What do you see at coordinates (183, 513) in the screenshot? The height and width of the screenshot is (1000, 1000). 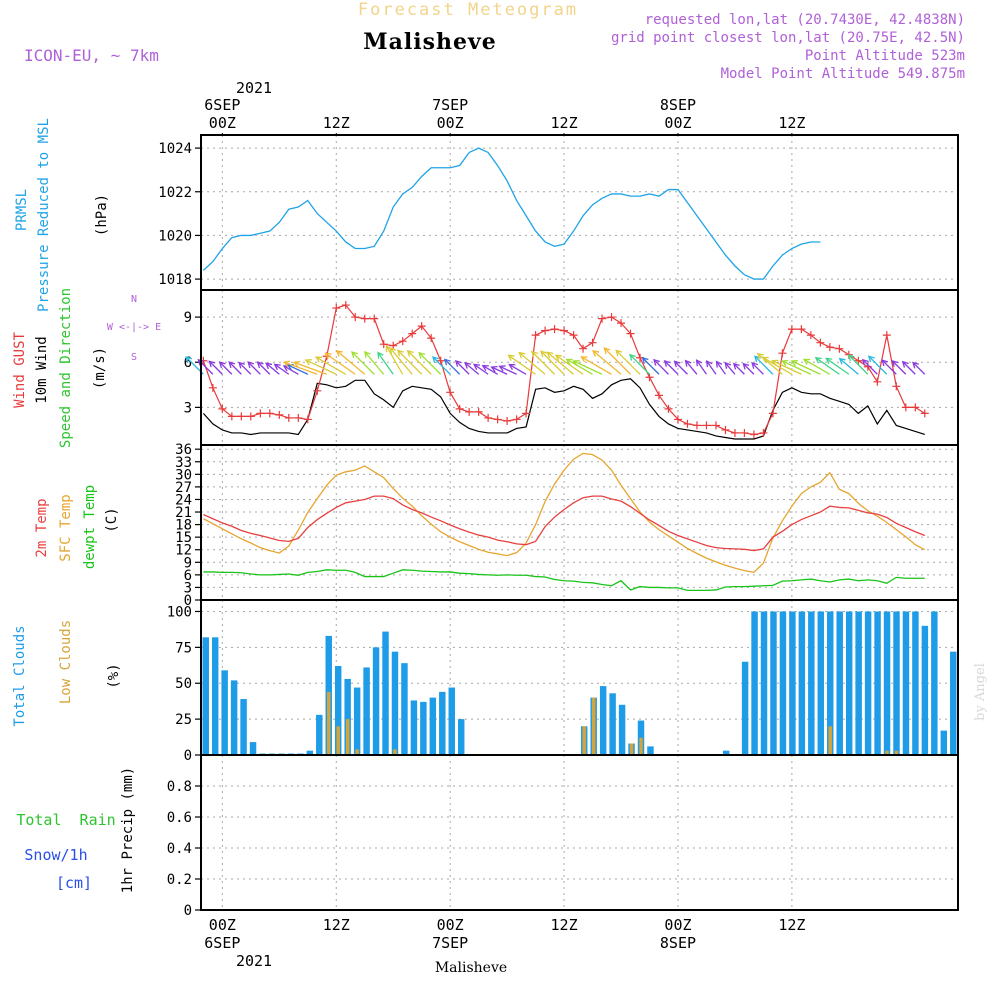 I see `temp-ytick-label: 21` at bounding box center [183, 513].